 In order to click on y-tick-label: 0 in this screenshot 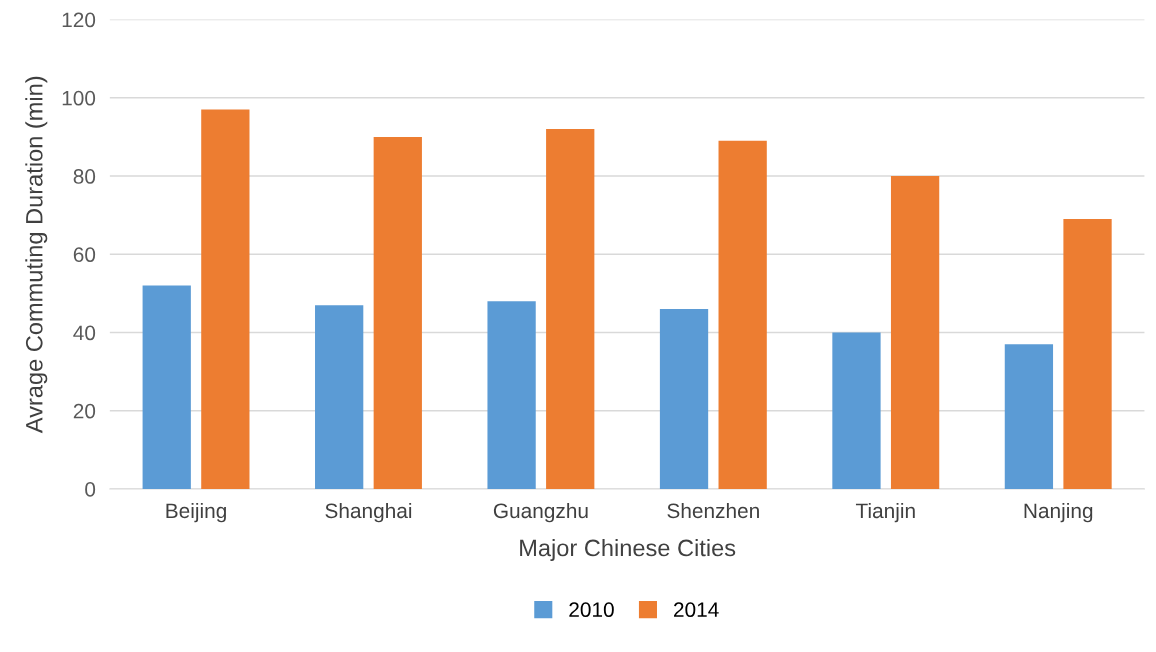, I will do `click(90, 489)`.